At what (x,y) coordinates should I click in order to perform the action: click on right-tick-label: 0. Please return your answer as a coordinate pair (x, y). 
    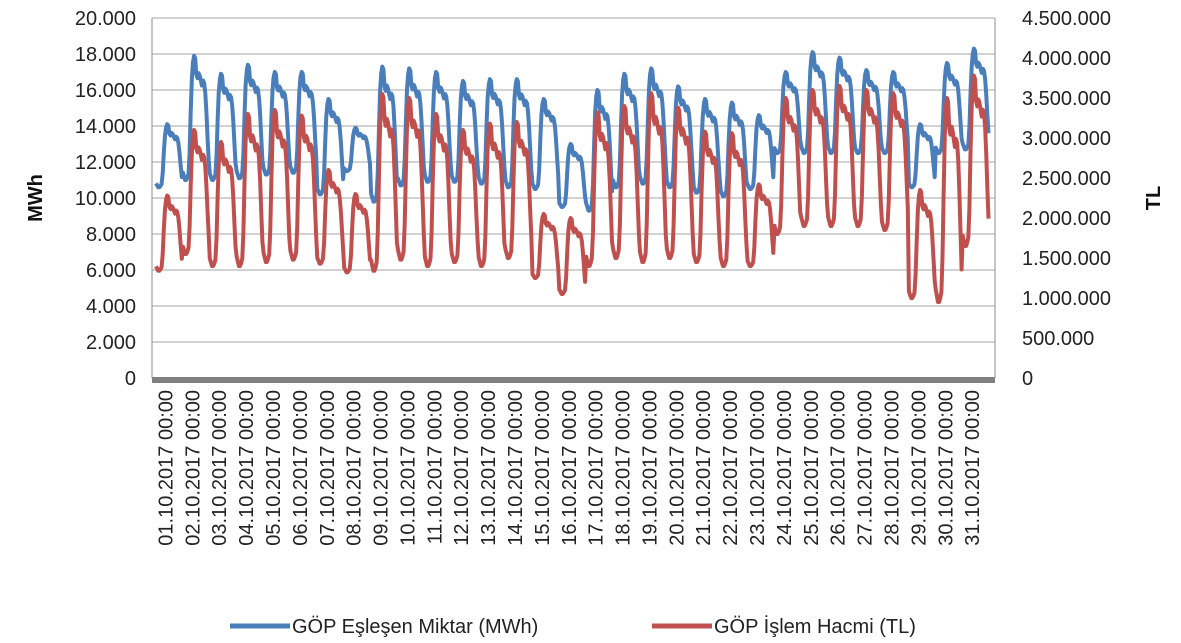
    Looking at the image, I should click on (1027, 379).